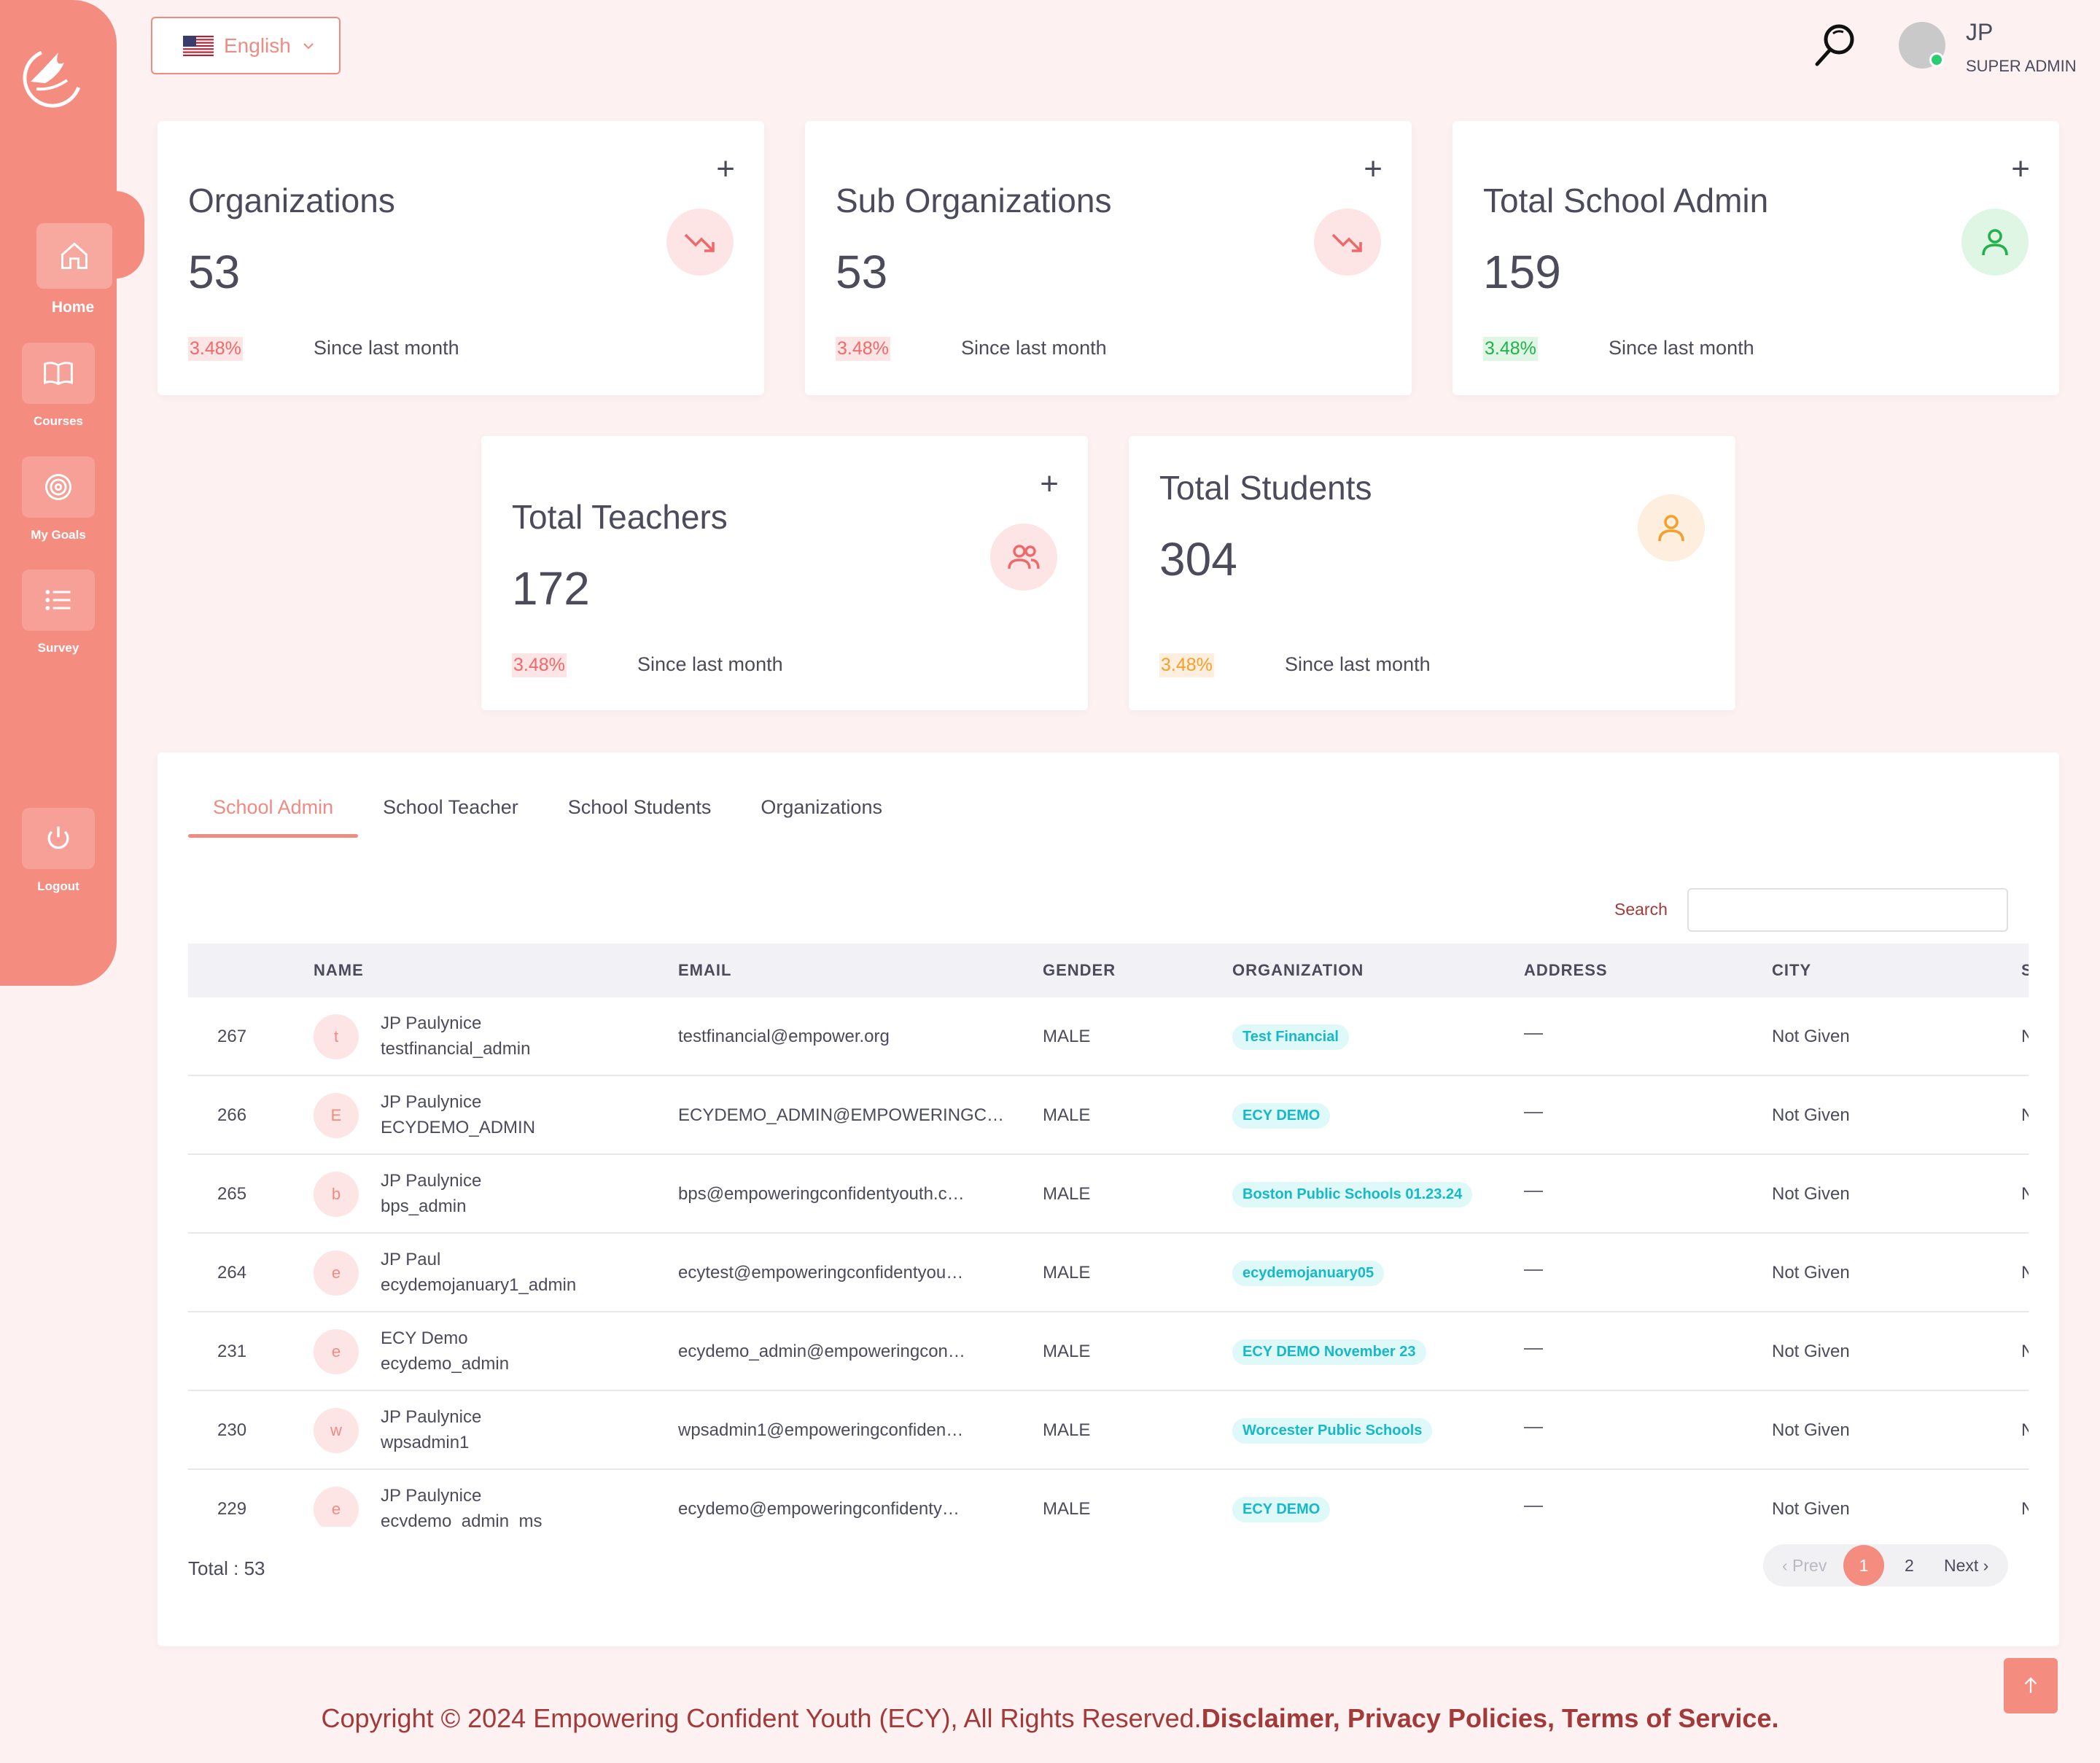 The image size is (2100, 1763). What do you see at coordinates (246, 46) in the screenshot?
I see `language-selector: English` at bounding box center [246, 46].